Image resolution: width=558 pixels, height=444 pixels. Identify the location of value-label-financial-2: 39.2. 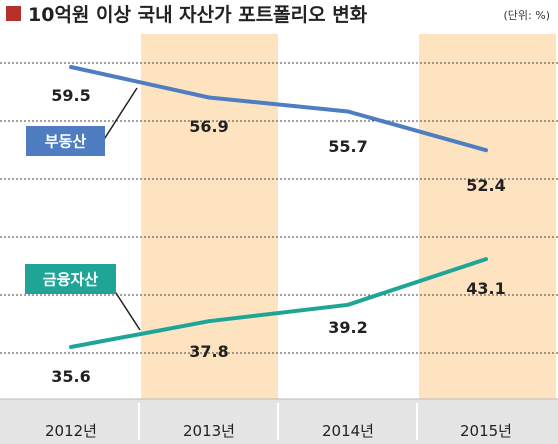
(347, 327).